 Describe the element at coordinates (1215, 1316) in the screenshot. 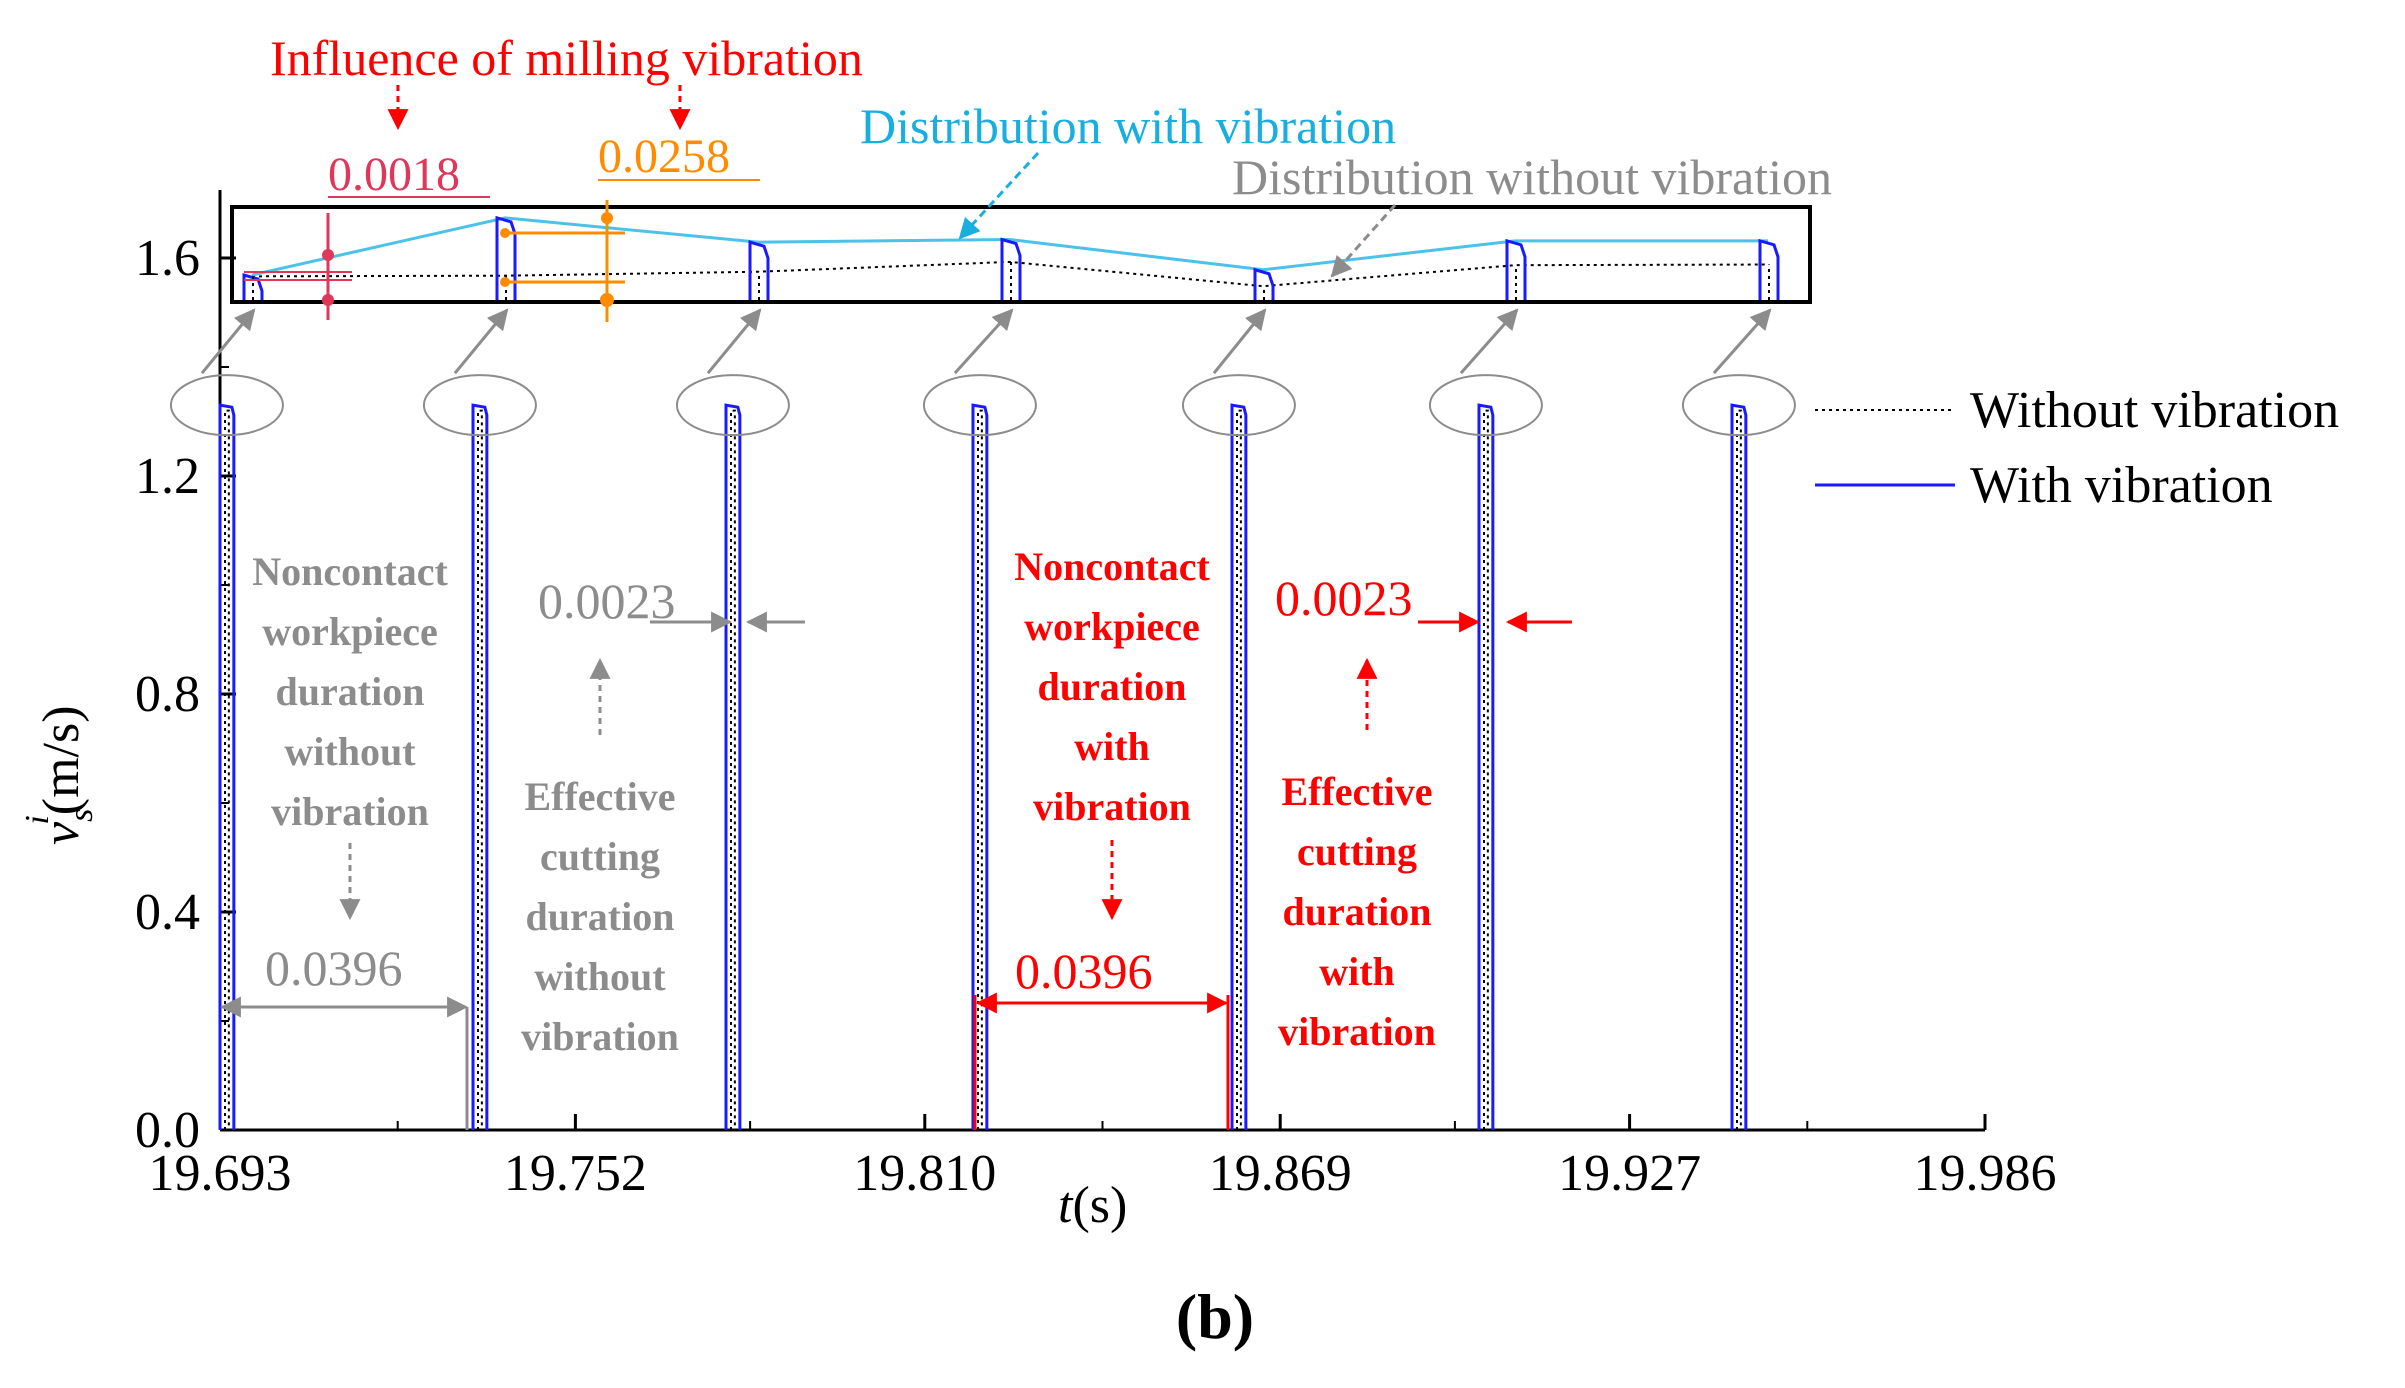

I see `panel-label: (b)` at that location.